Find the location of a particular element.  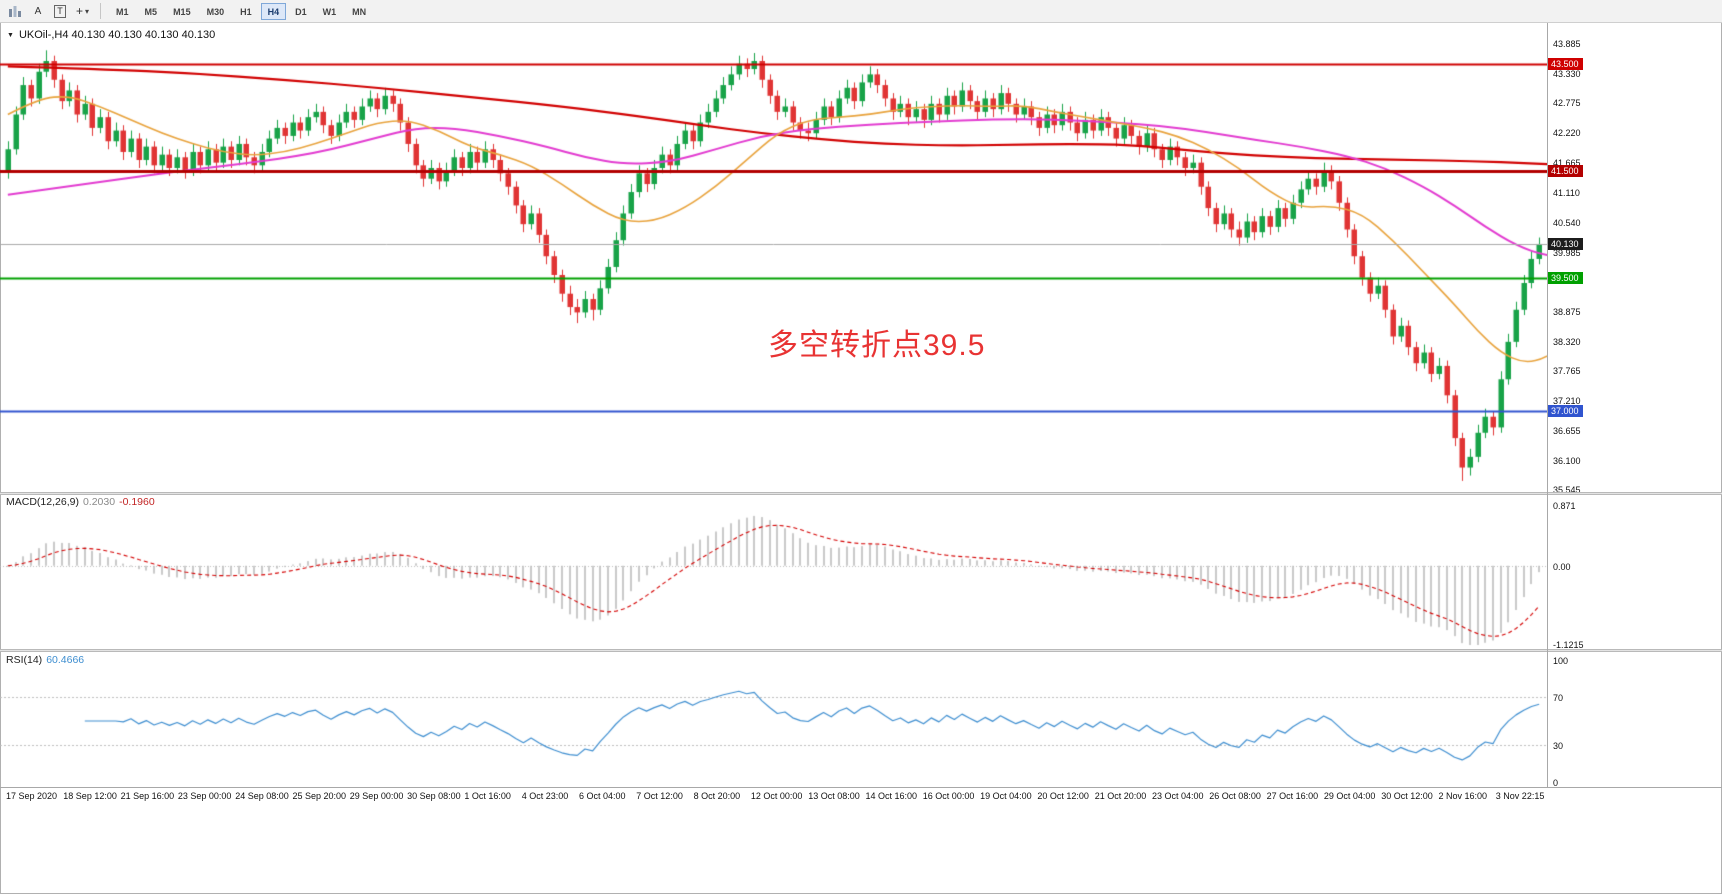

time-scale-label: 24 Sep 08:00 is located at coordinates (262, 796).